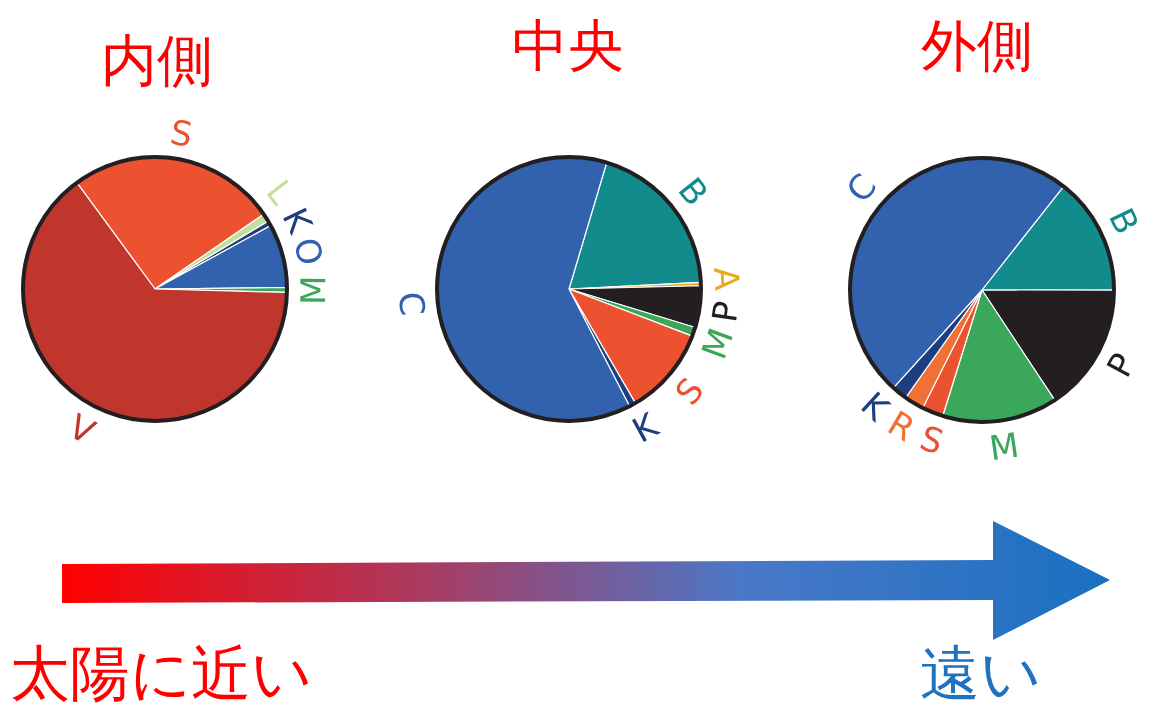 The height and width of the screenshot is (705, 1152). I want to click on annotation: 太陽に近い, so click(161, 671).